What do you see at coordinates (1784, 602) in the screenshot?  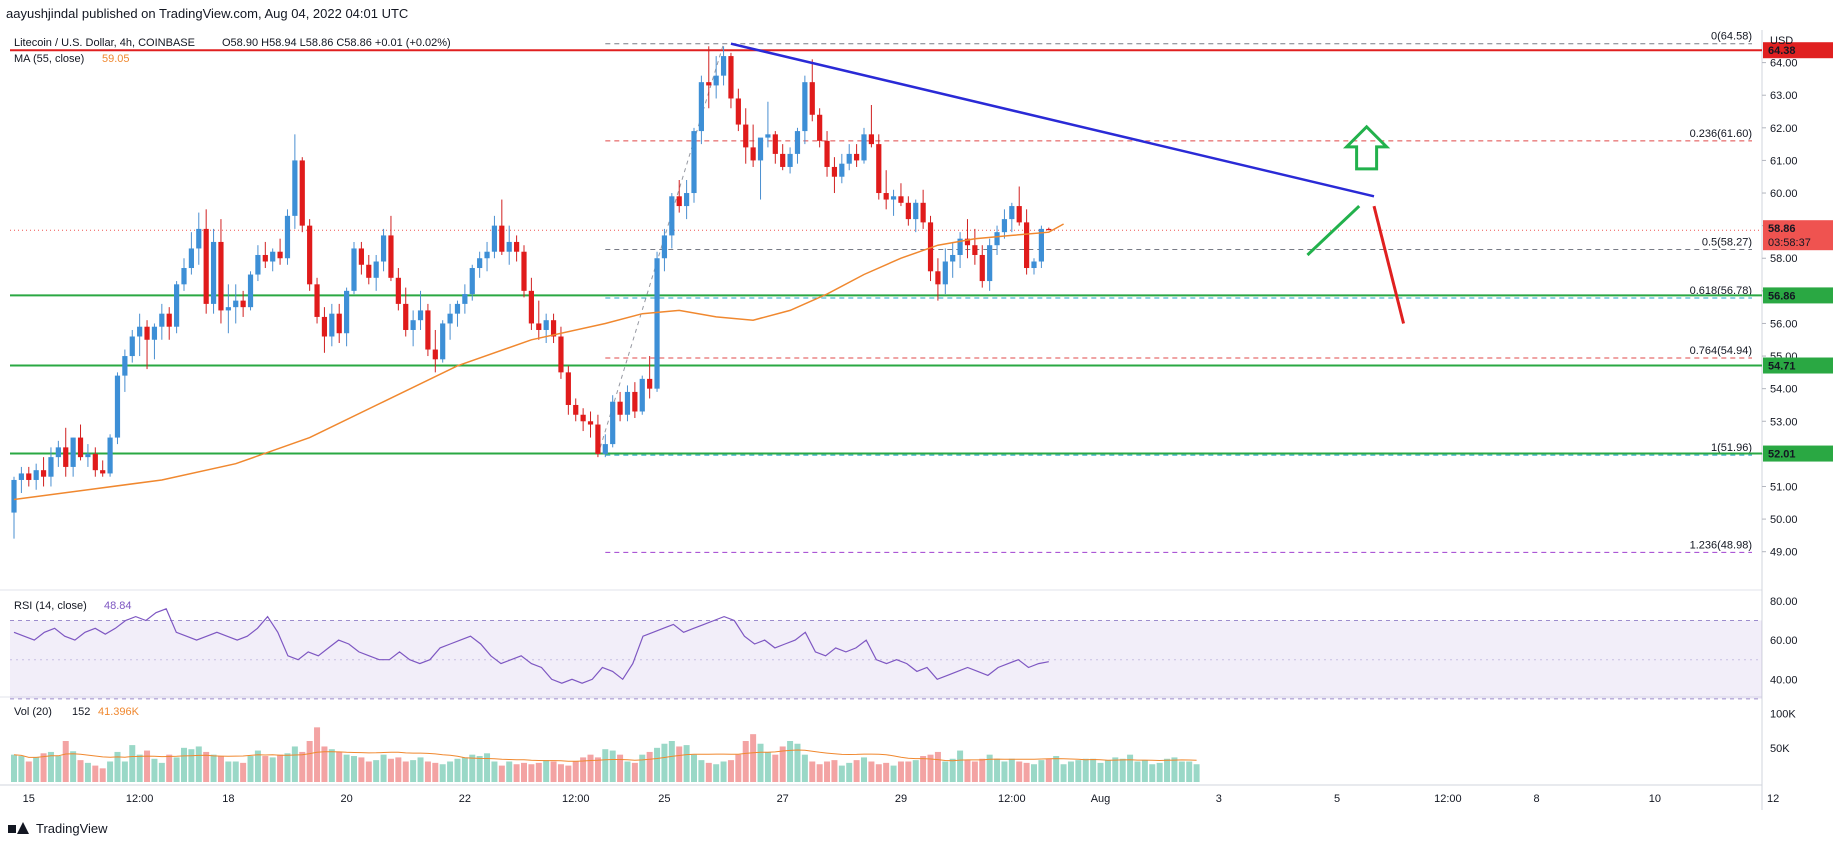 I see `rsi-tick-label: 80.00` at bounding box center [1784, 602].